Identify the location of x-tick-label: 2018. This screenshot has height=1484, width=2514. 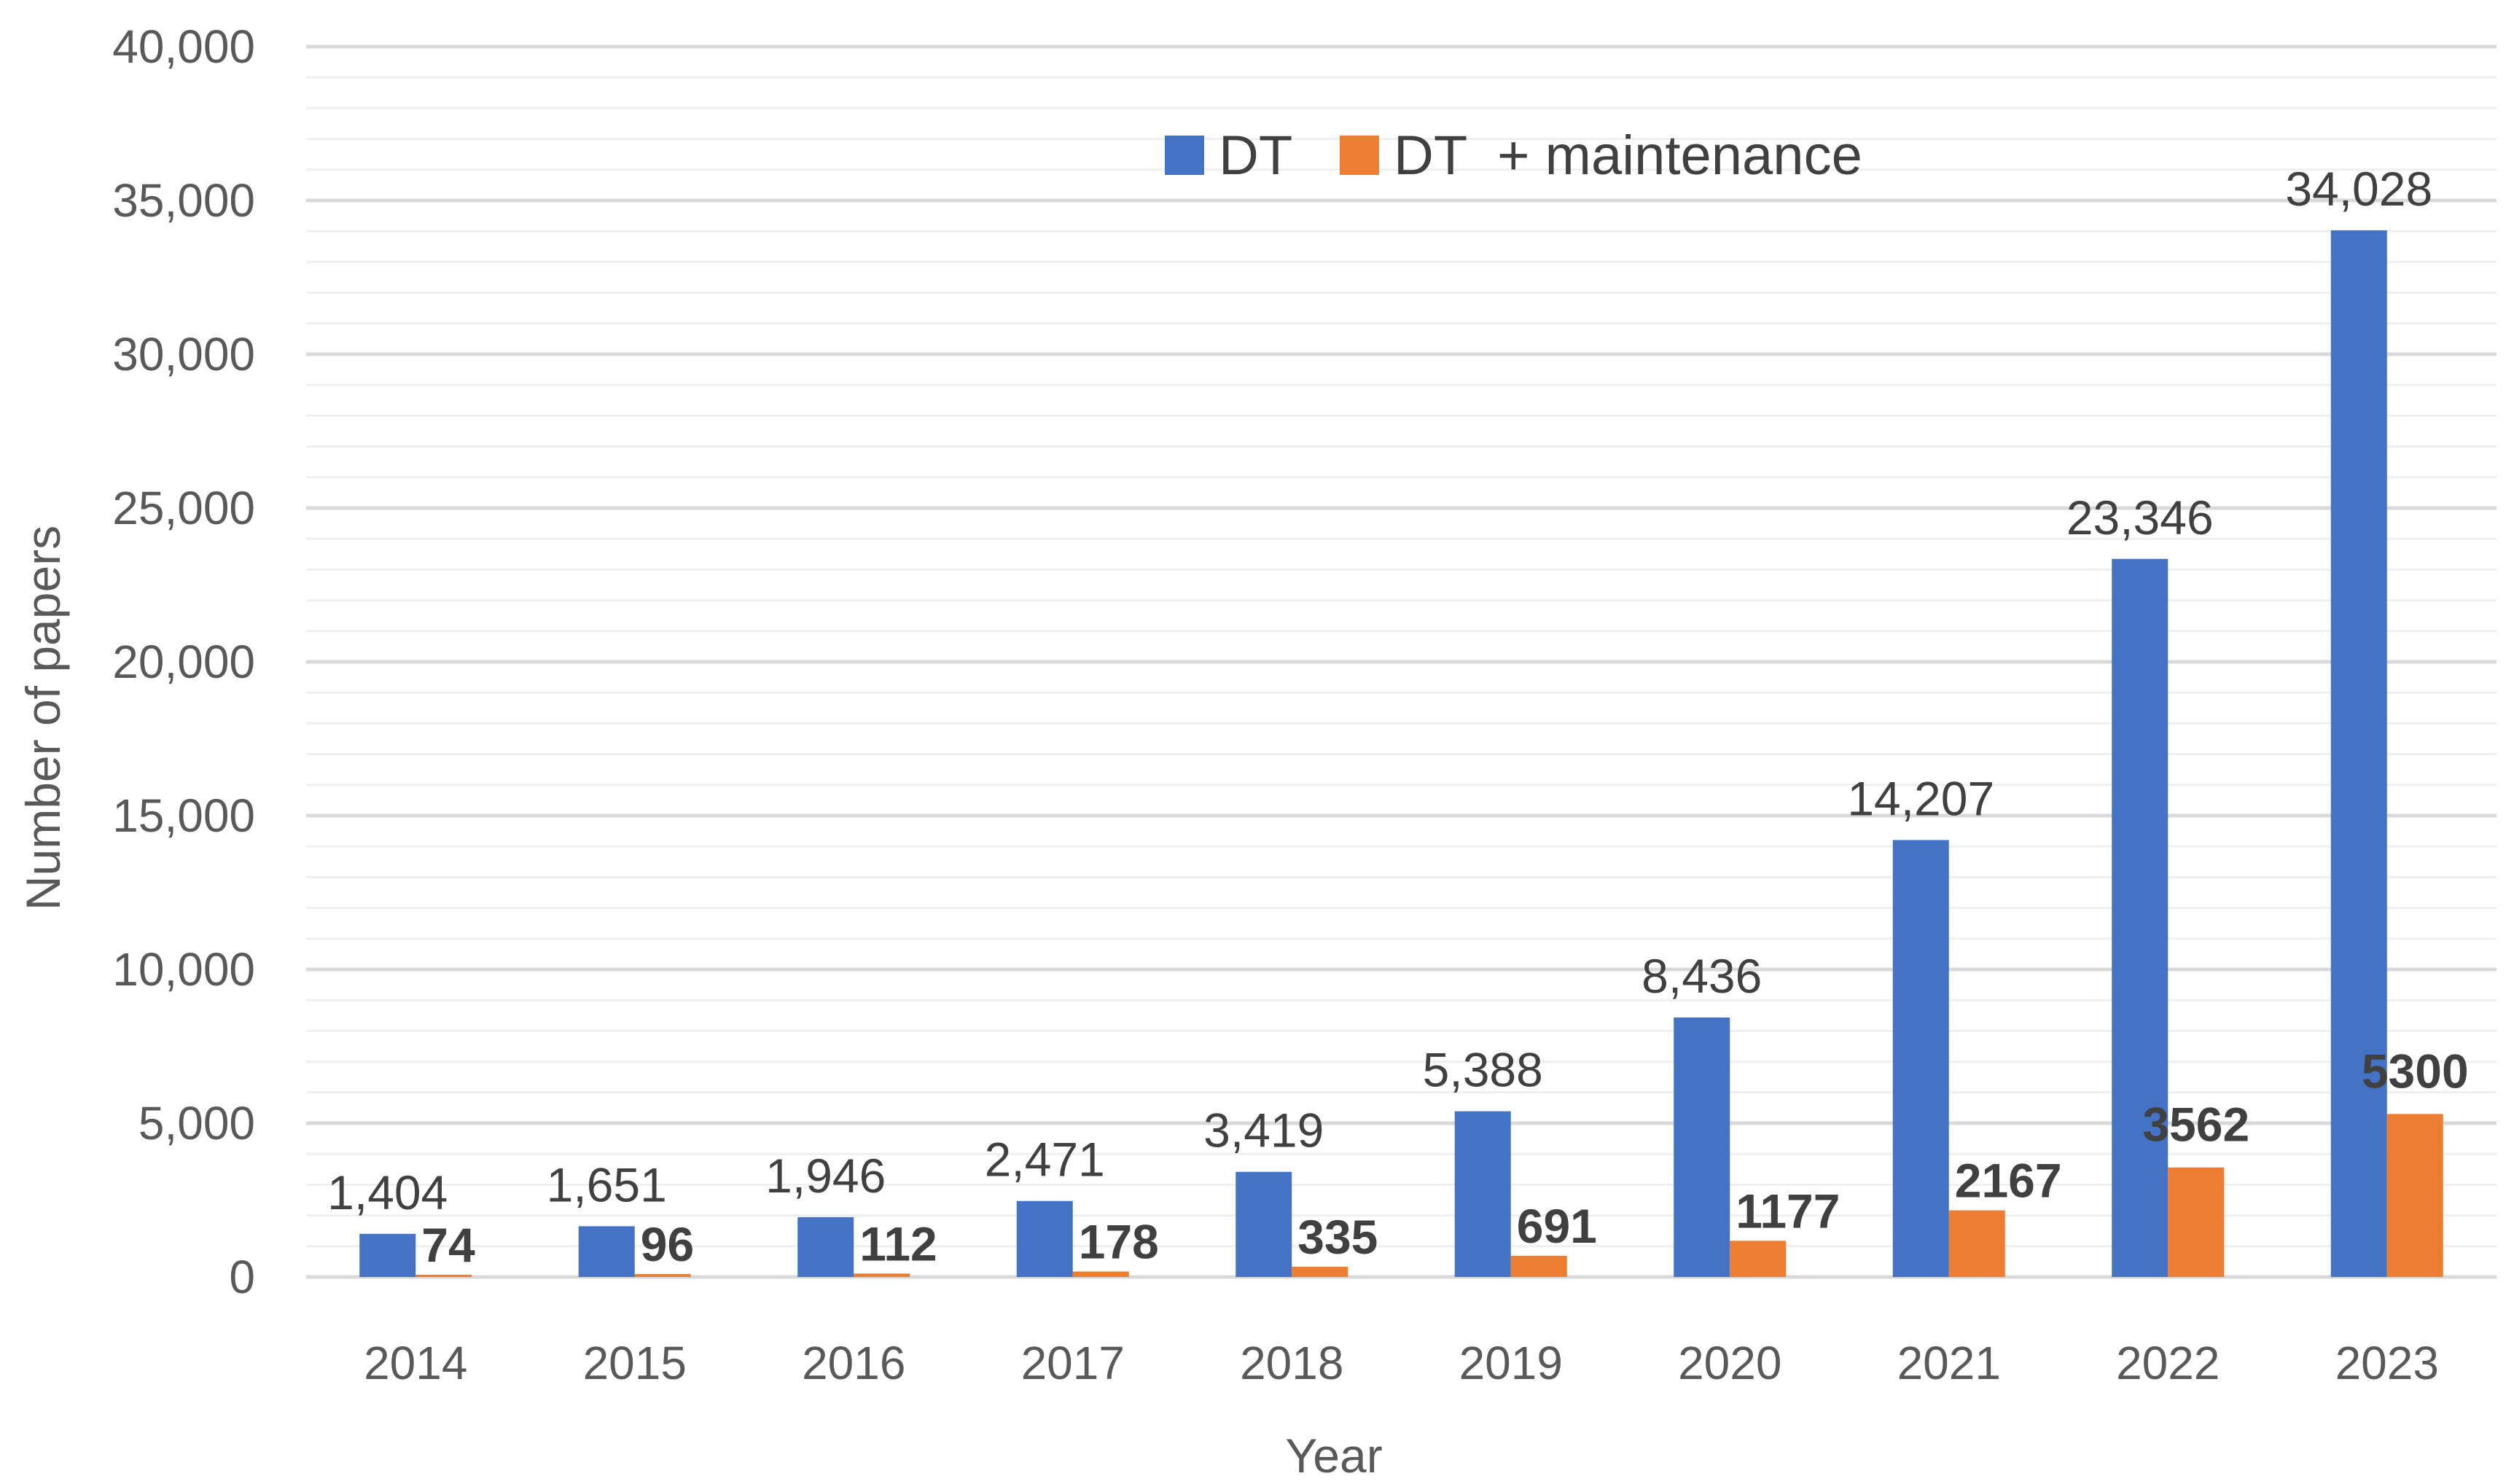
(1291, 1363).